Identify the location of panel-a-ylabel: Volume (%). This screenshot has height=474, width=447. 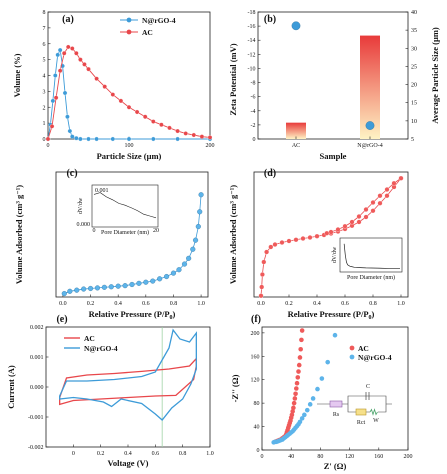
(17, 75).